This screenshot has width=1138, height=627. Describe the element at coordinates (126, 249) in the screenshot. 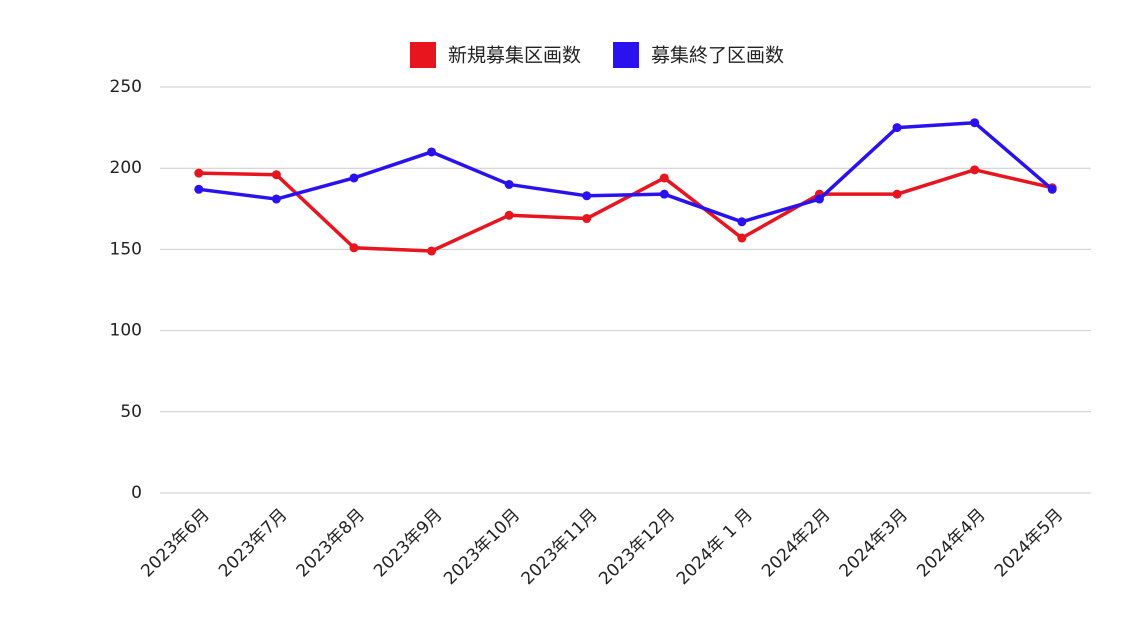

I see `y-tick-label: 150` at that location.